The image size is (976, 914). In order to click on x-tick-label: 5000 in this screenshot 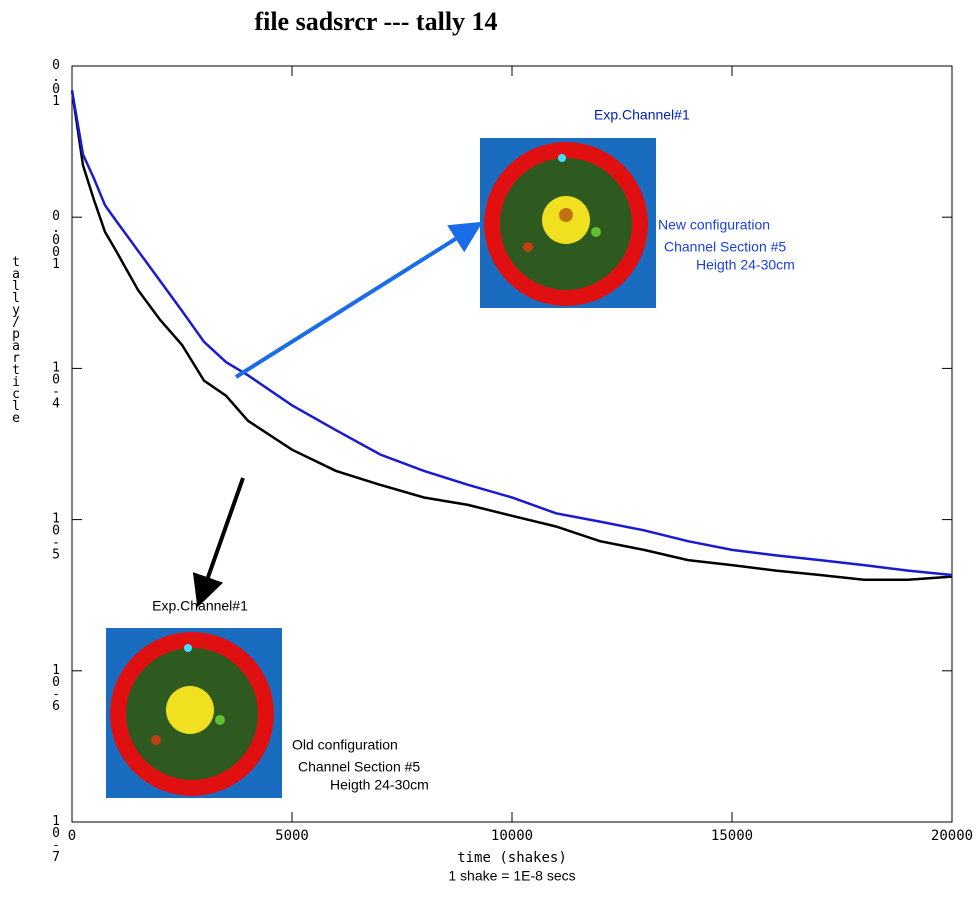, I will do `click(292, 836)`.